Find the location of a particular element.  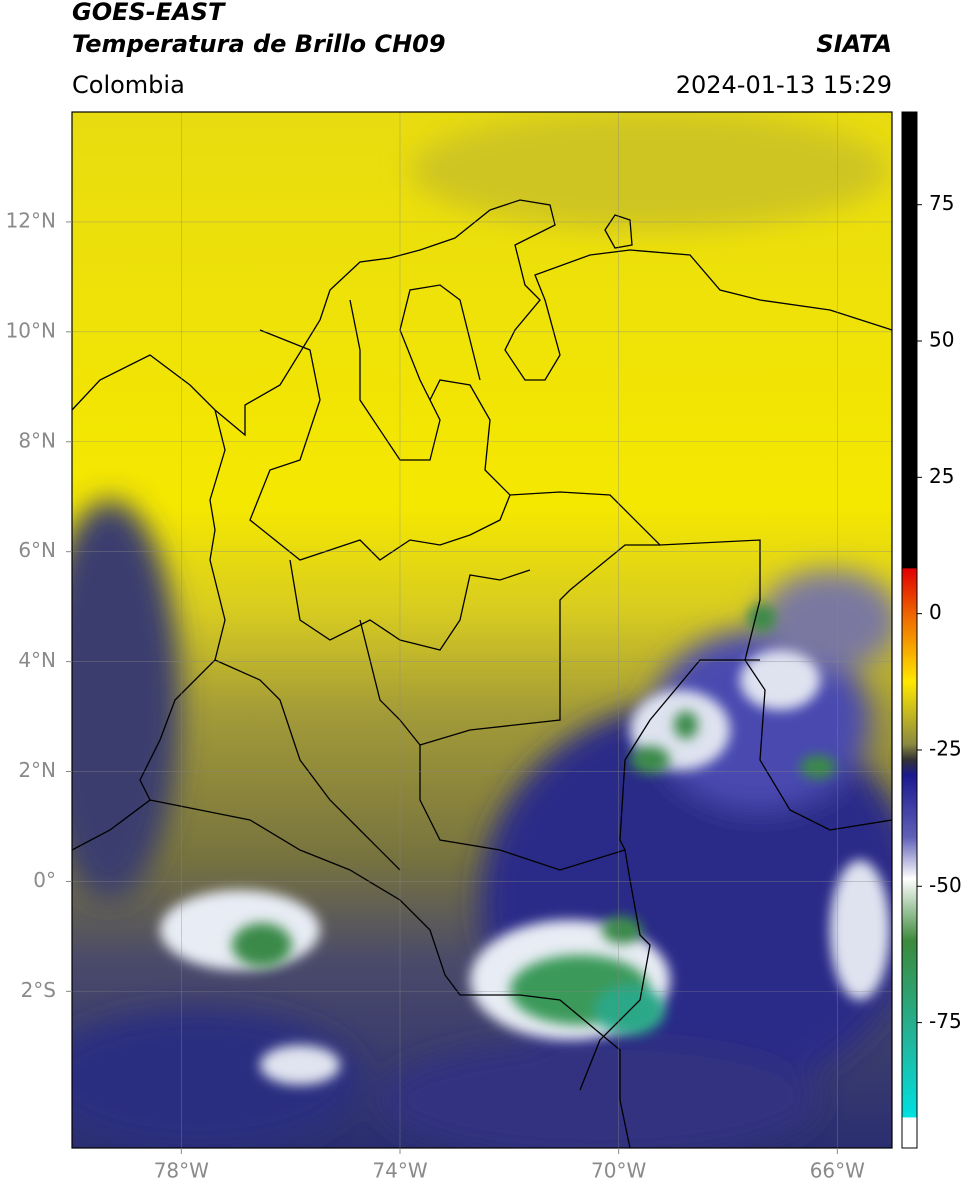

colorbar-tick-label: 50 is located at coordinates (941, 340).